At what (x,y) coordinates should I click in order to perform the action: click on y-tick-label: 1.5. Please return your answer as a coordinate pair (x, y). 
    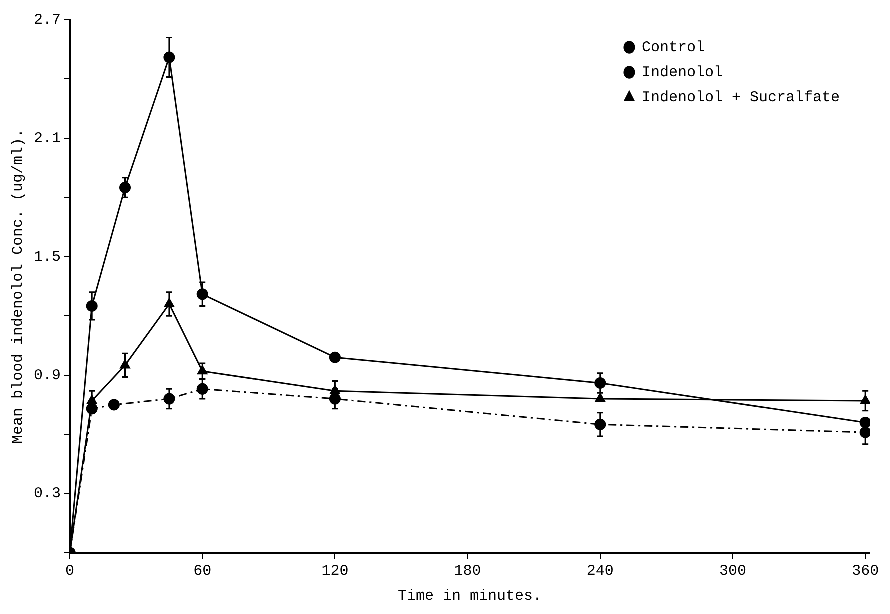
    Looking at the image, I should click on (48, 257).